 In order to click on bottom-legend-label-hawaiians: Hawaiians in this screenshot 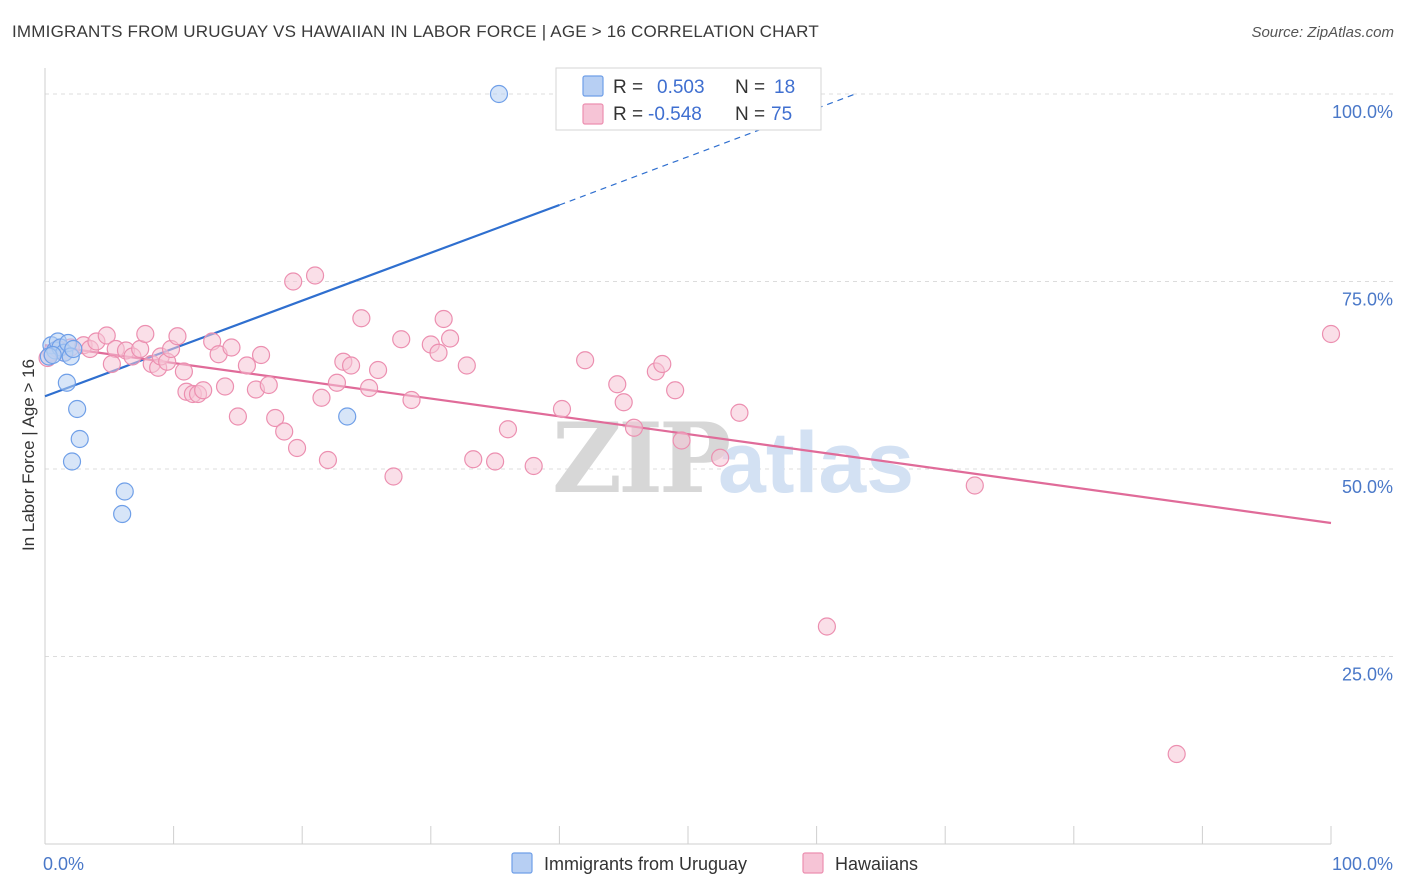, I will do `click(876, 864)`.